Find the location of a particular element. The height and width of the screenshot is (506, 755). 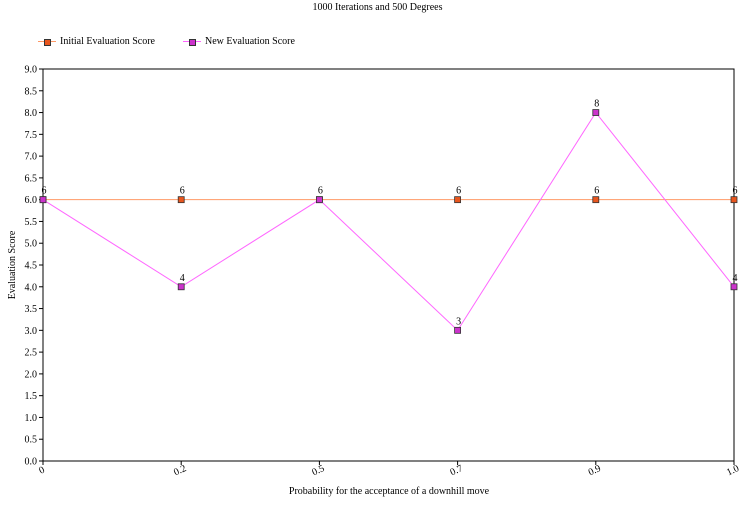

legend-item-initial: Initial Evaluation Score is located at coordinates (96, 41).